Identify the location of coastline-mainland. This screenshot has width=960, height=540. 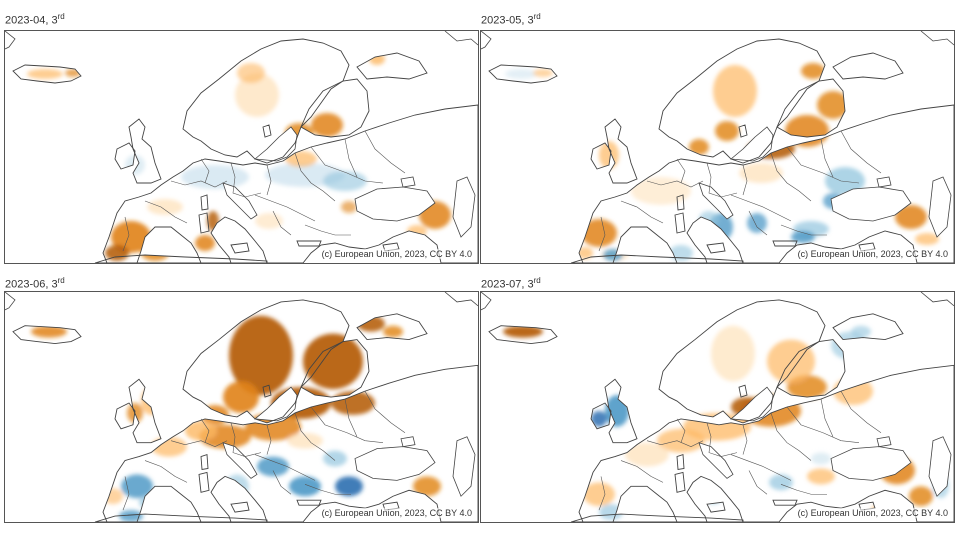
(290, 443).